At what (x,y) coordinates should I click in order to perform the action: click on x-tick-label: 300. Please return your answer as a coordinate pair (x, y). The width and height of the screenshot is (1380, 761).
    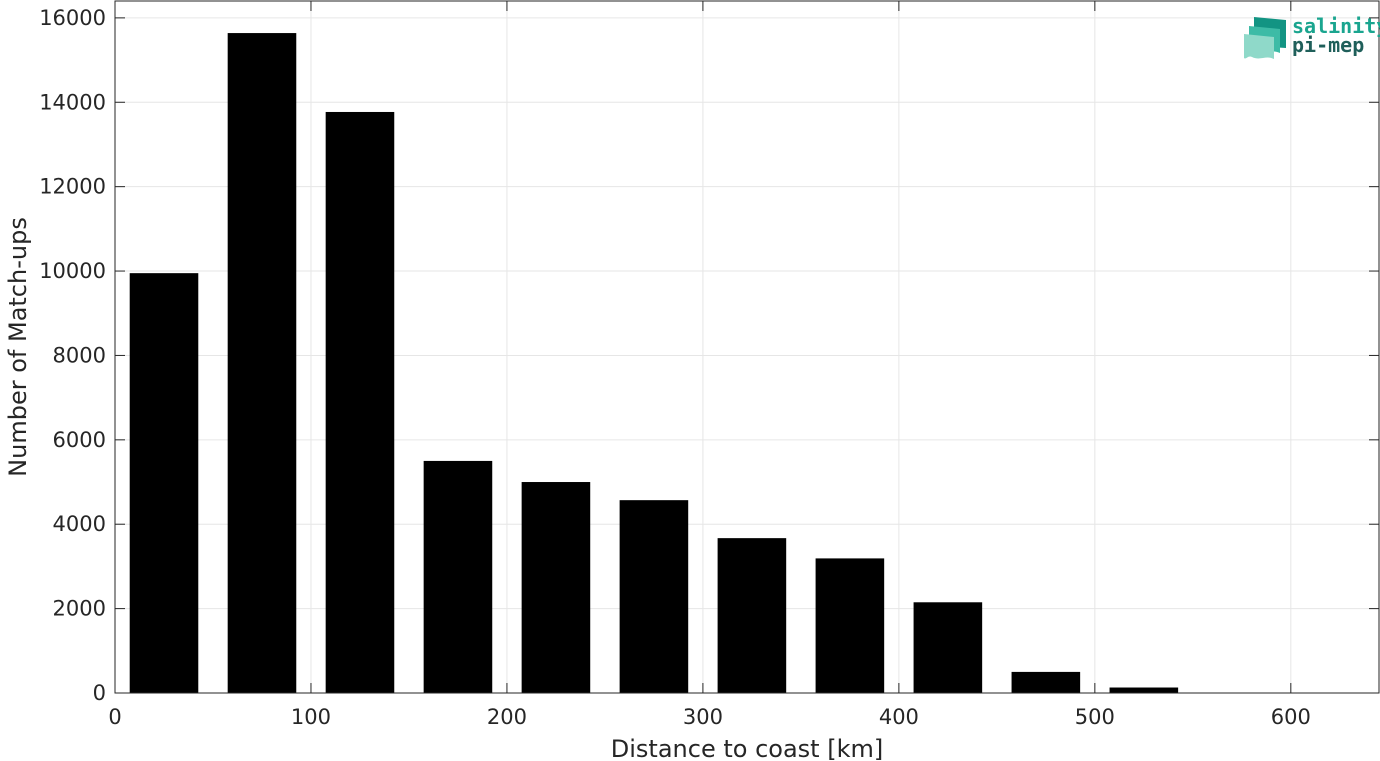
    Looking at the image, I should click on (703, 717).